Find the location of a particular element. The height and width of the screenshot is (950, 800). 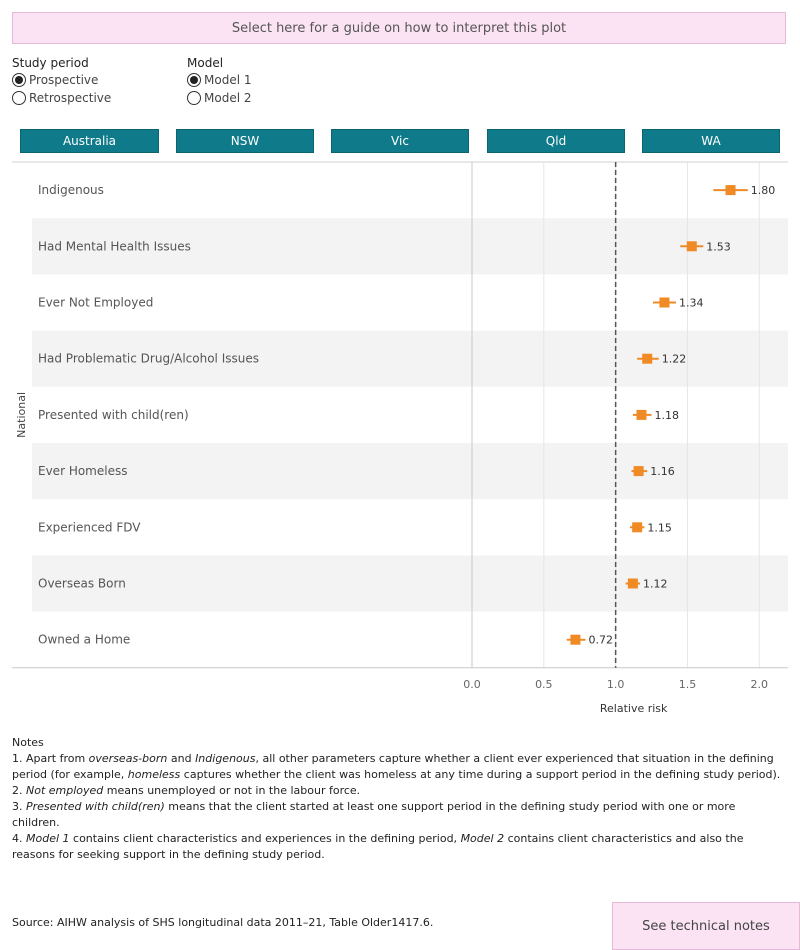

row-header-label: National is located at coordinates (21, 415).